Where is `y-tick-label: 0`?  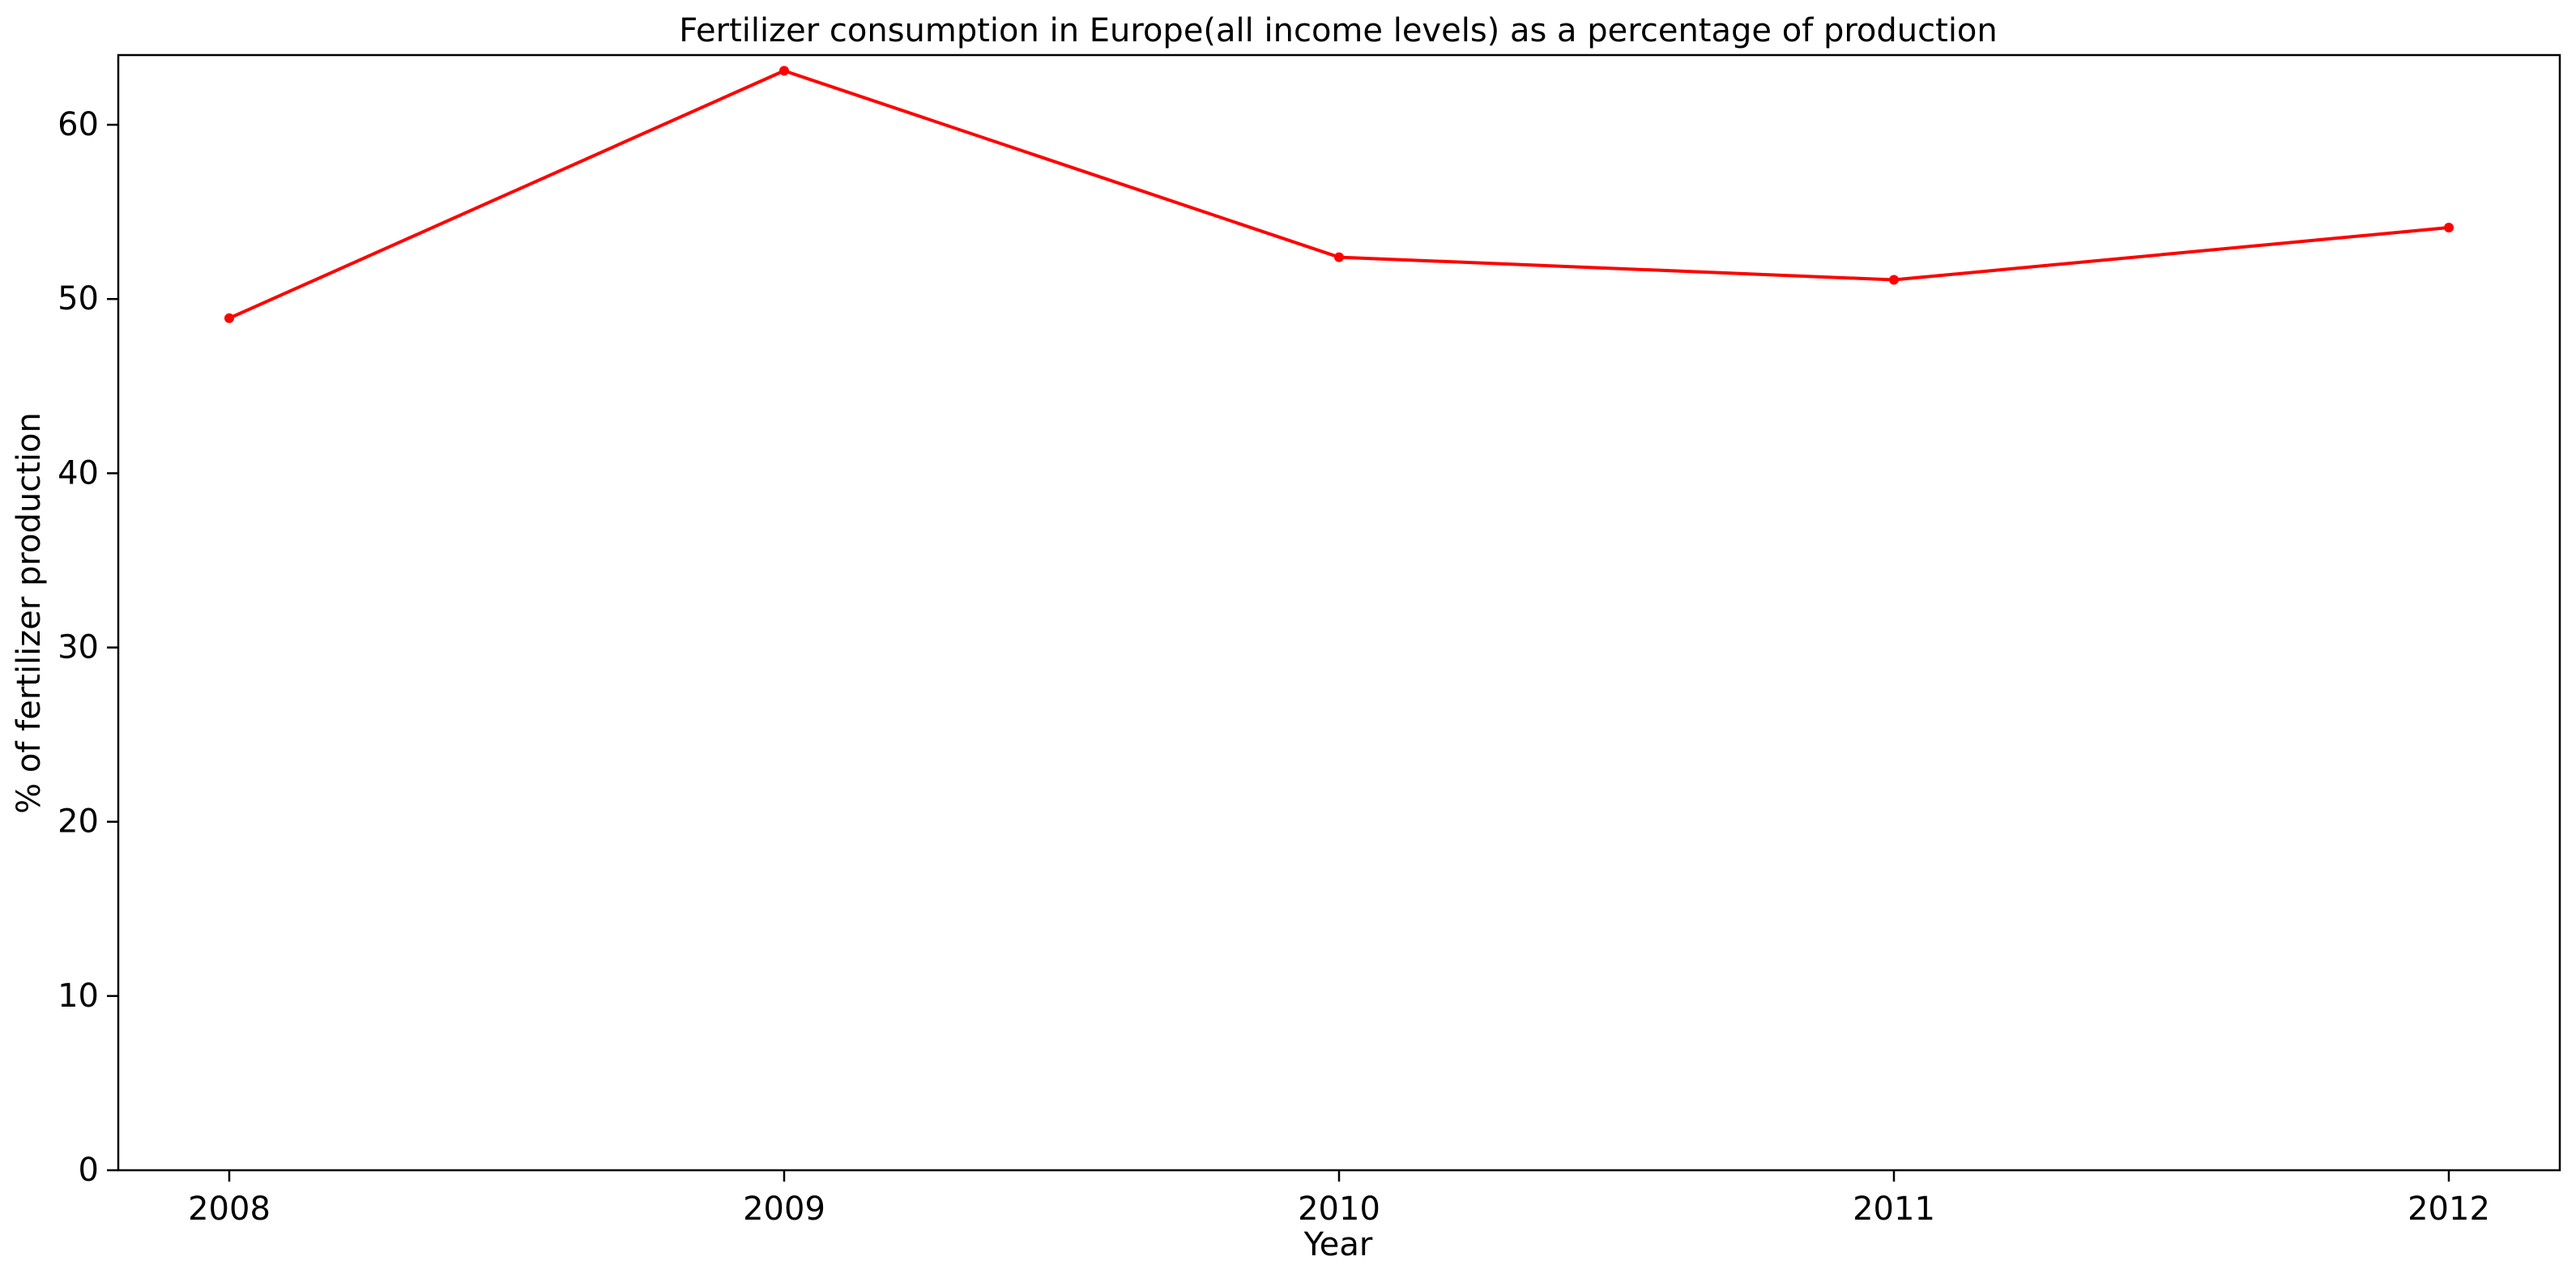 y-tick-label: 0 is located at coordinates (89, 1170).